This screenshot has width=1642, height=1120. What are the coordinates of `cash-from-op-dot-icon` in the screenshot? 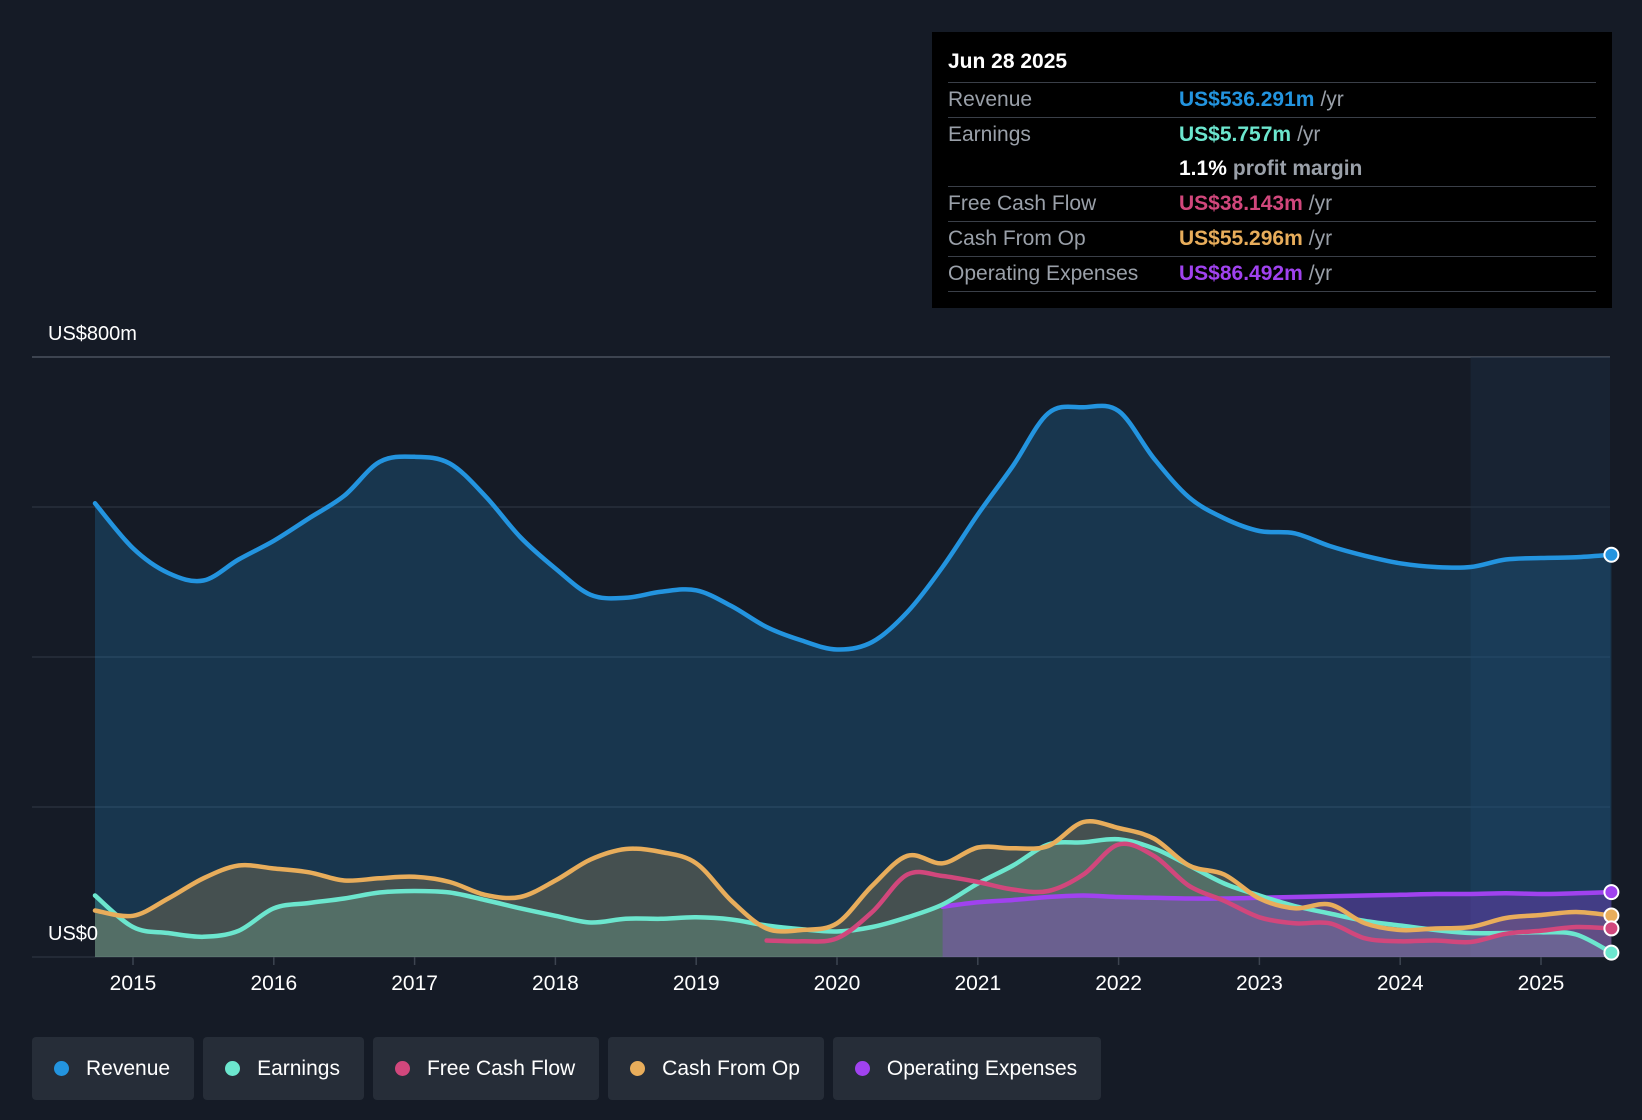 It's located at (638, 1068).